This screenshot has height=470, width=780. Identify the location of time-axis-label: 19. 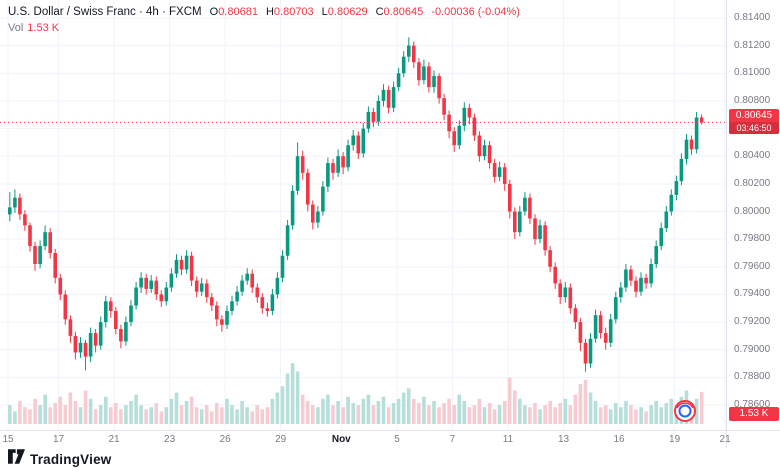
(675, 439).